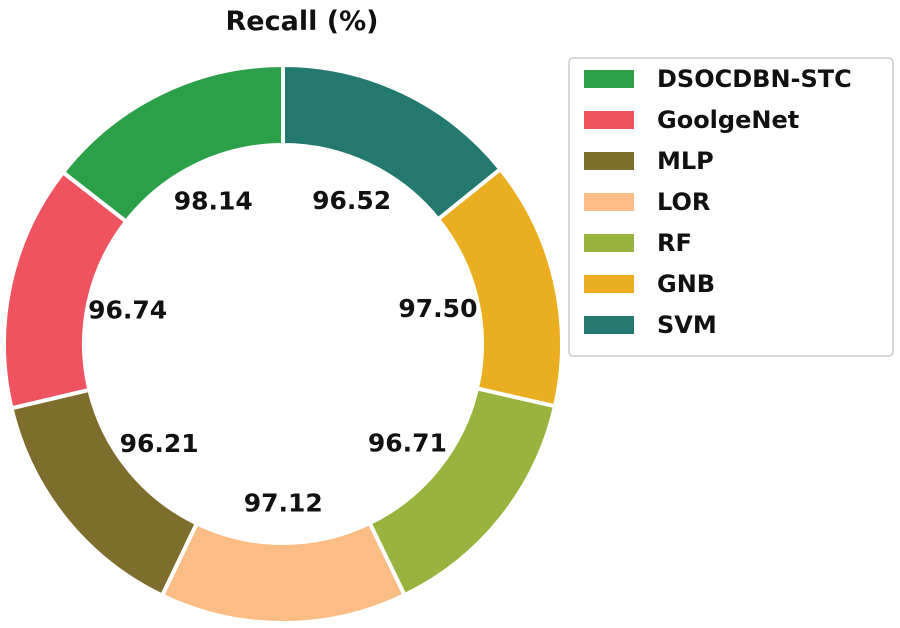 This screenshot has width=900, height=628. I want to click on legend-label-goolgenet: GoolgeNet, so click(728, 120).